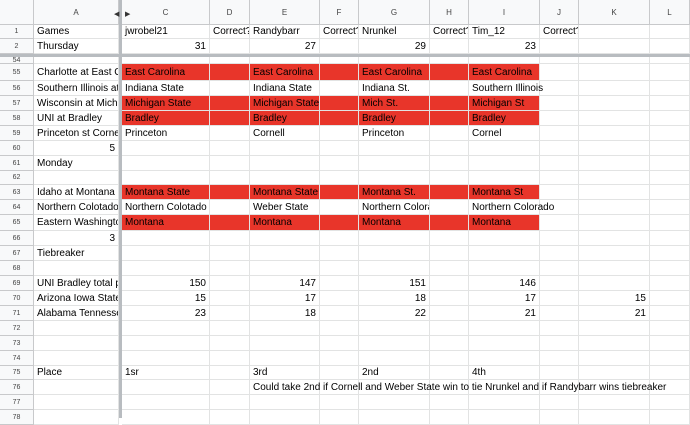  What do you see at coordinates (504, 387) in the screenshot?
I see `cell-i76` at bounding box center [504, 387].